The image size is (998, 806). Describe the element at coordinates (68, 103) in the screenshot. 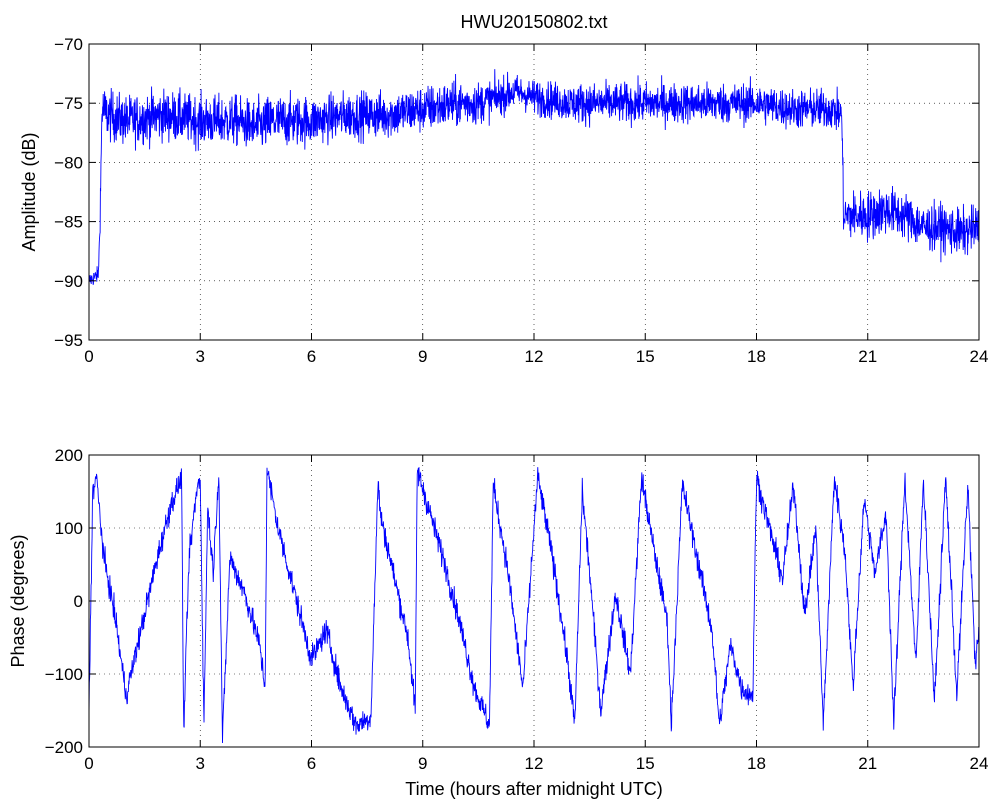

I see `amplitude-ytick-label: −75` at that location.